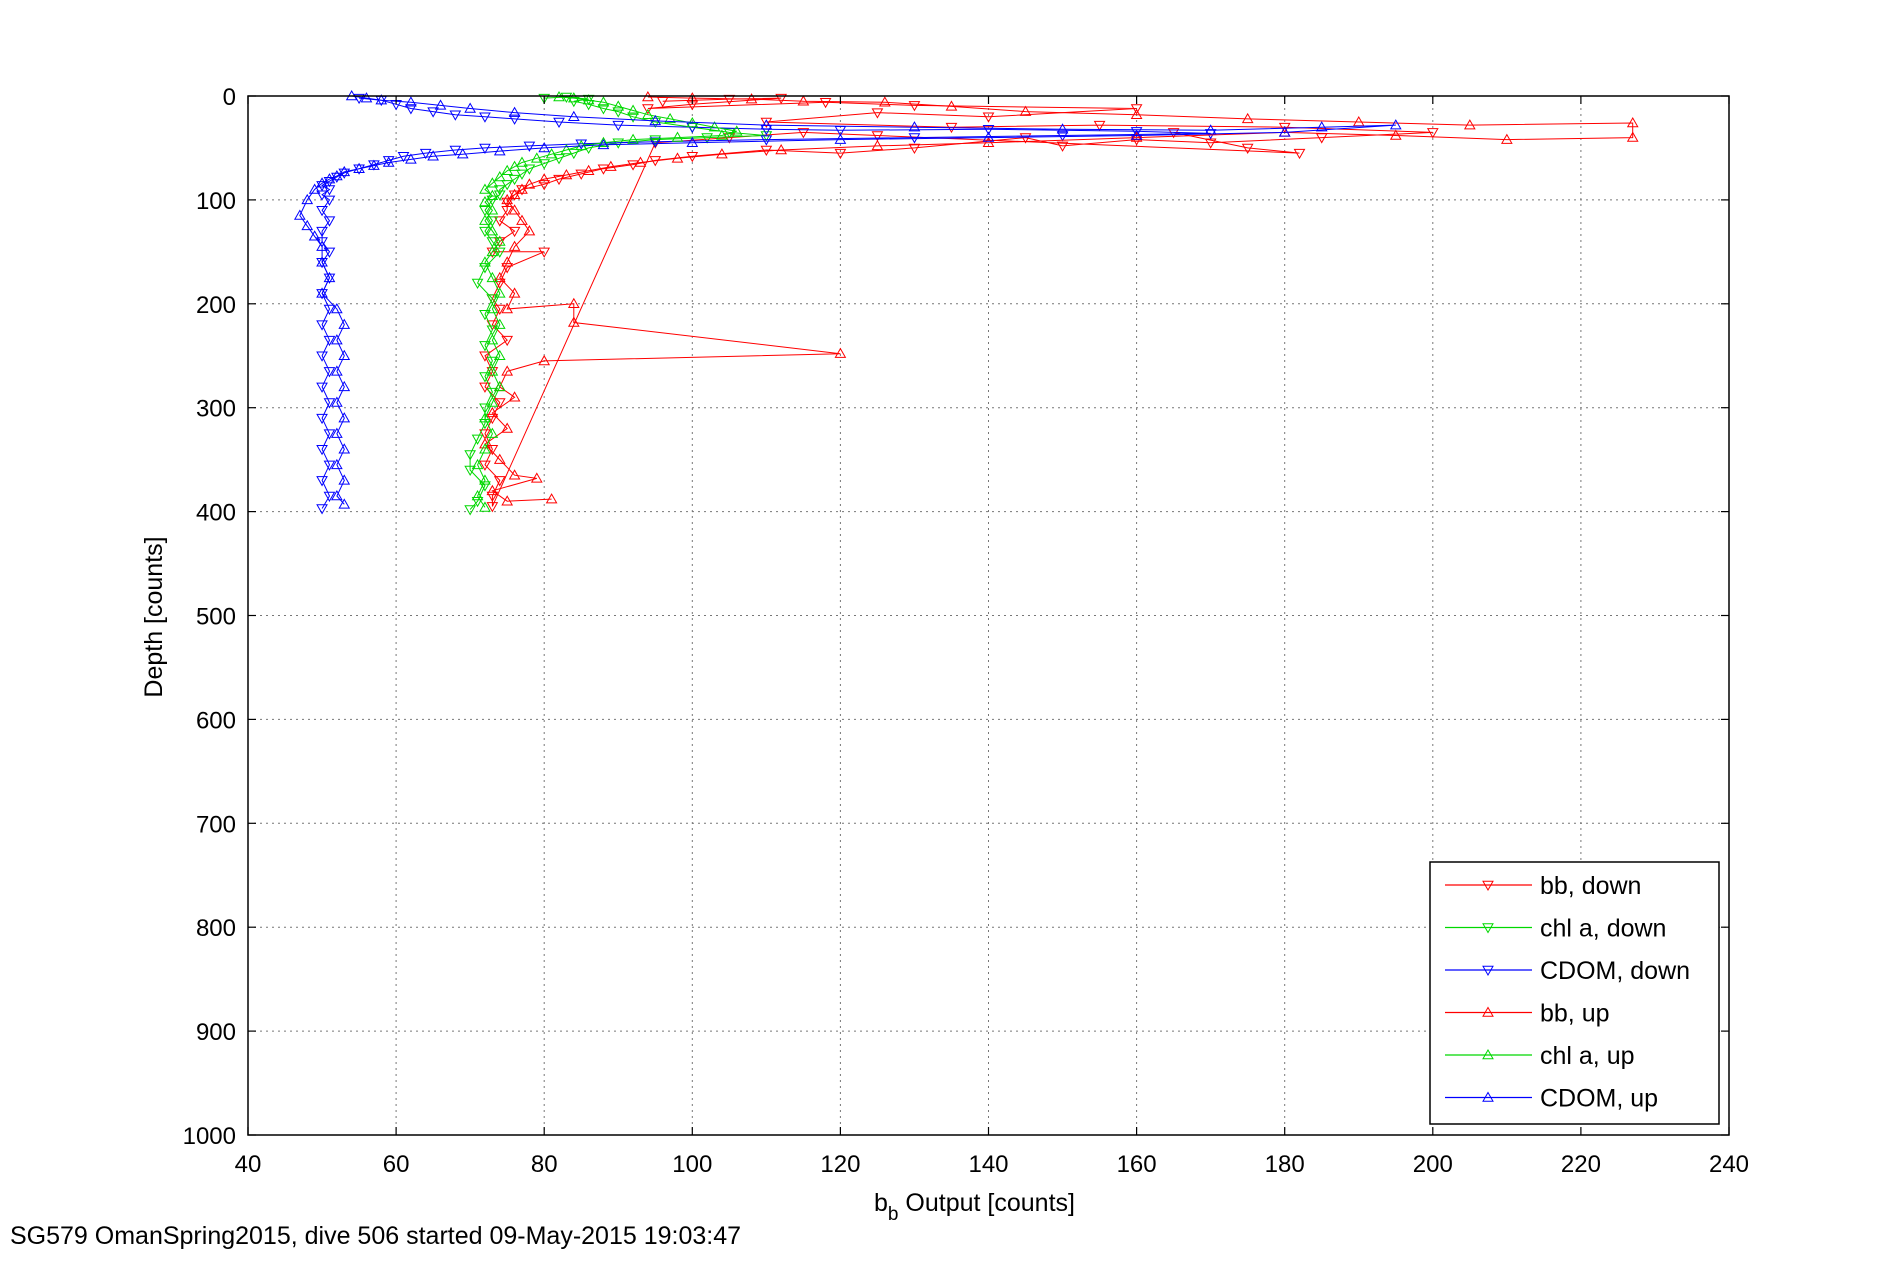 The height and width of the screenshot is (1262, 1891). I want to click on y-tick-label: 800, so click(216, 928).